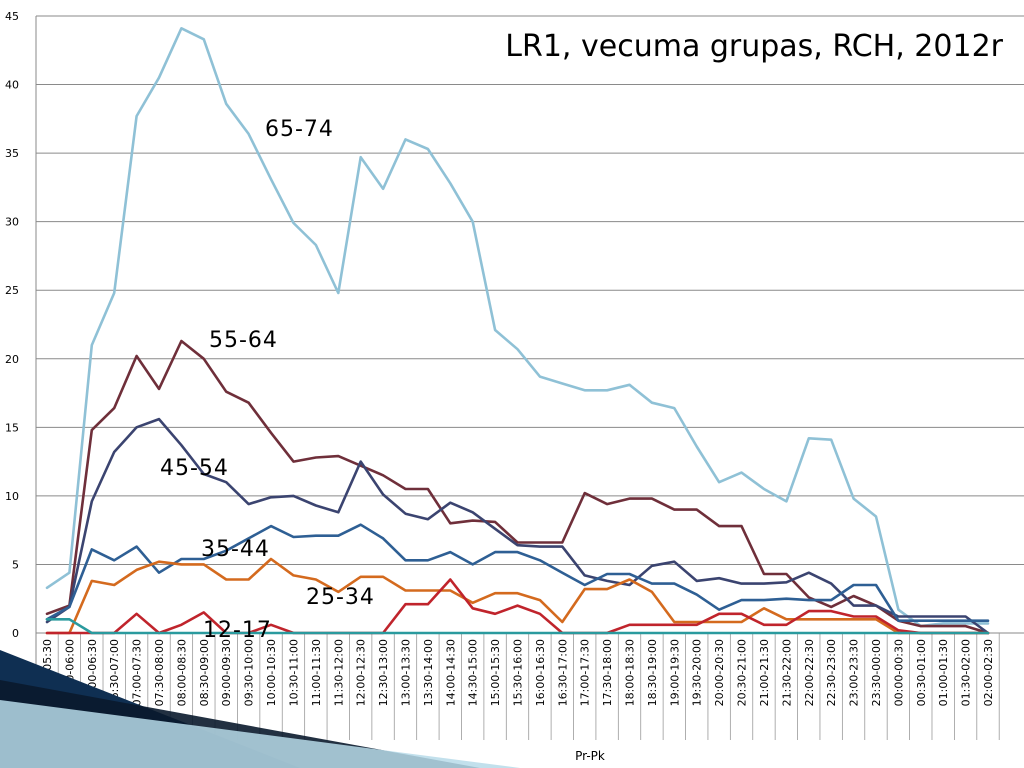 This screenshot has height=768, width=1024. I want to click on x-tick-label: 12:30-13:00, so click(383, 672).